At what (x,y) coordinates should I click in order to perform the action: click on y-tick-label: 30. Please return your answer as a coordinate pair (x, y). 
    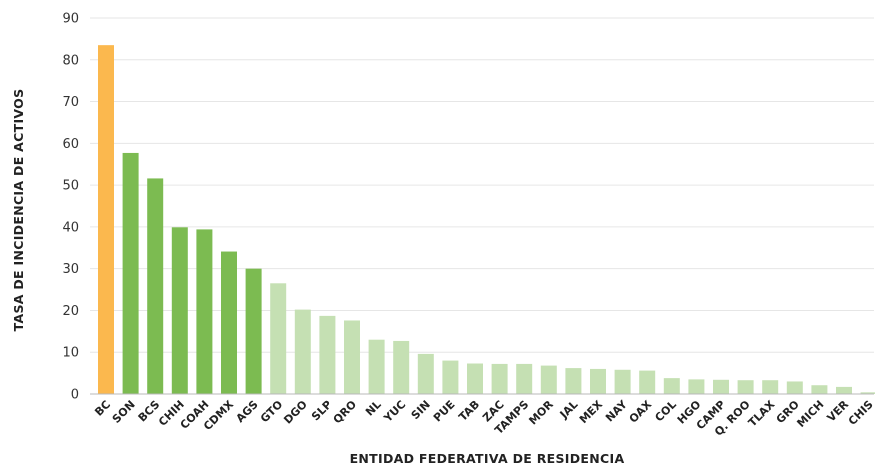
    Looking at the image, I should click on (70, 269).